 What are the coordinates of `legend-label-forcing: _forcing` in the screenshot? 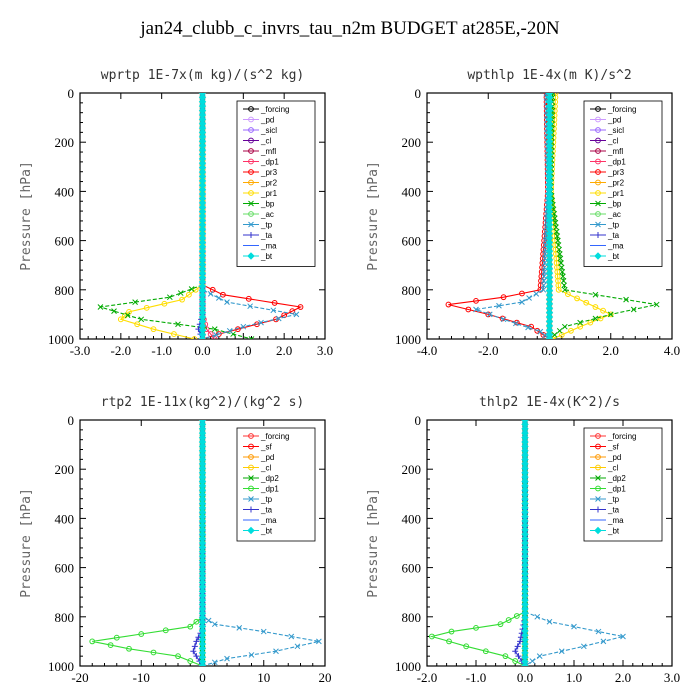 It's located at (274, 109).